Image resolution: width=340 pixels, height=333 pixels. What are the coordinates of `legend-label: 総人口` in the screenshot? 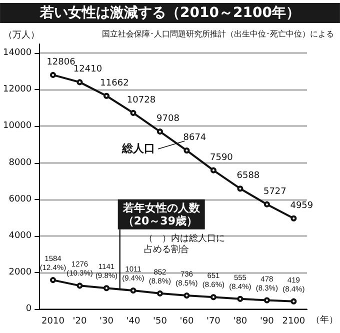 It's located at (137, 149).